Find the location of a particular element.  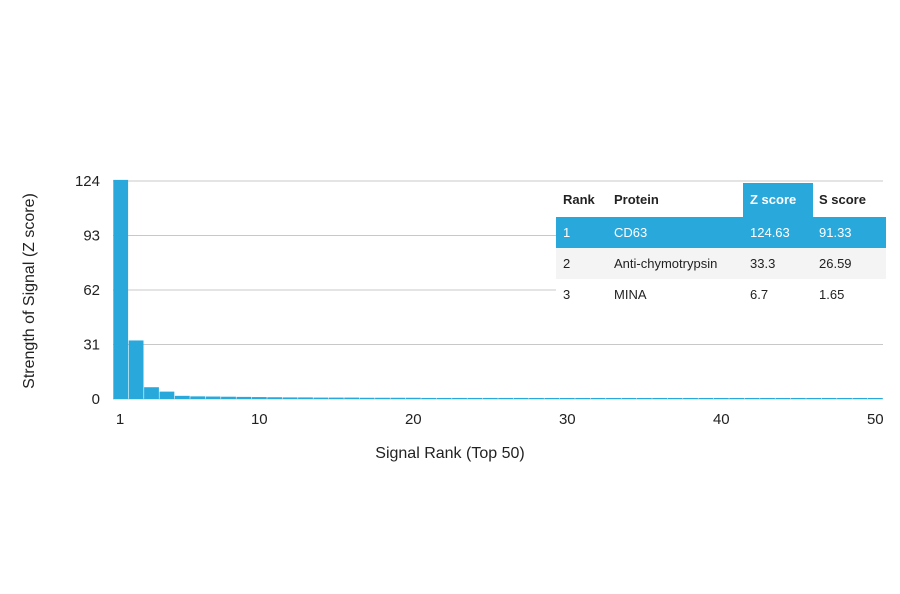

y-tick-label: 0 is located at coordinates (96, 399).